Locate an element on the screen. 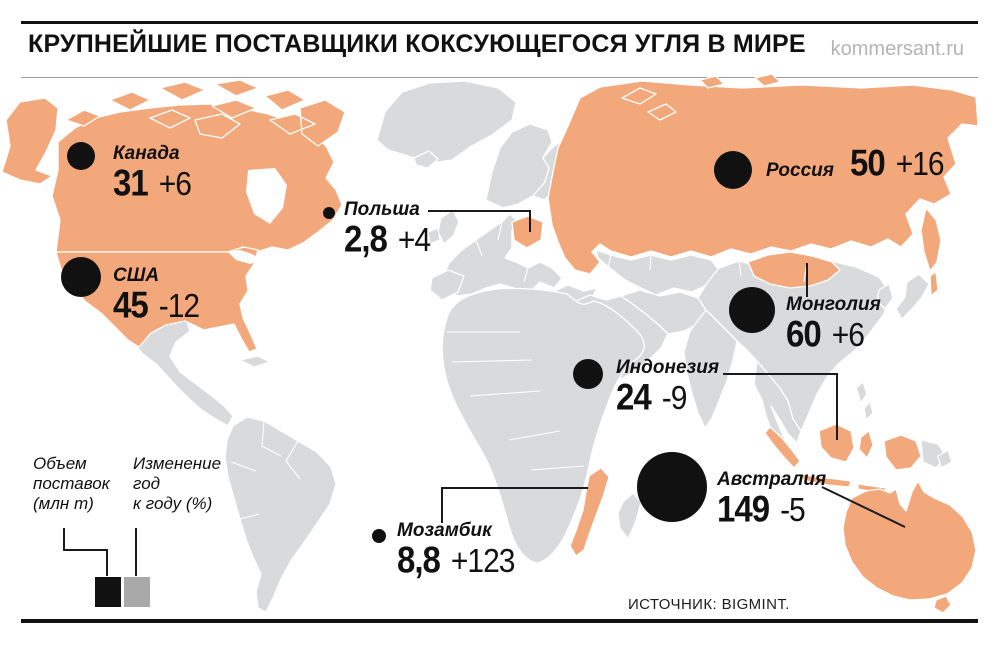 This screenshot has width=1000, height=647. canada-arctic-islands is located at coordinates (205, 113).